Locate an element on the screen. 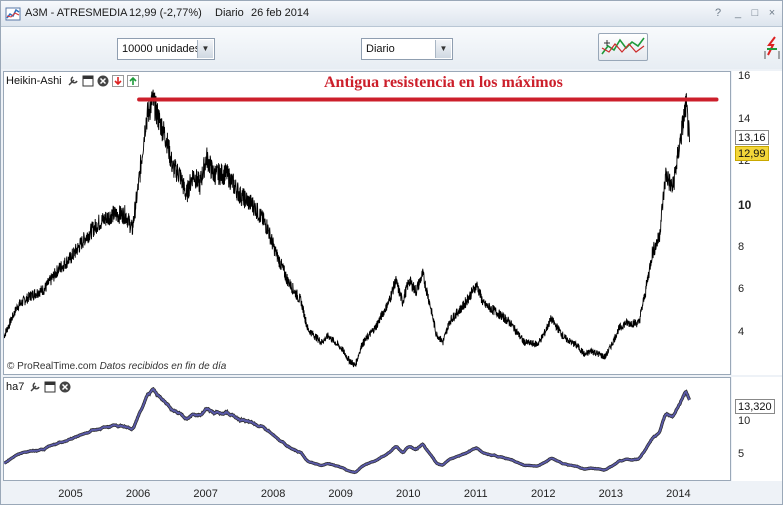 This screenshot has width=783, height=505. units-select: 10000 unidades ▼ is located at coordinates (166, 49).